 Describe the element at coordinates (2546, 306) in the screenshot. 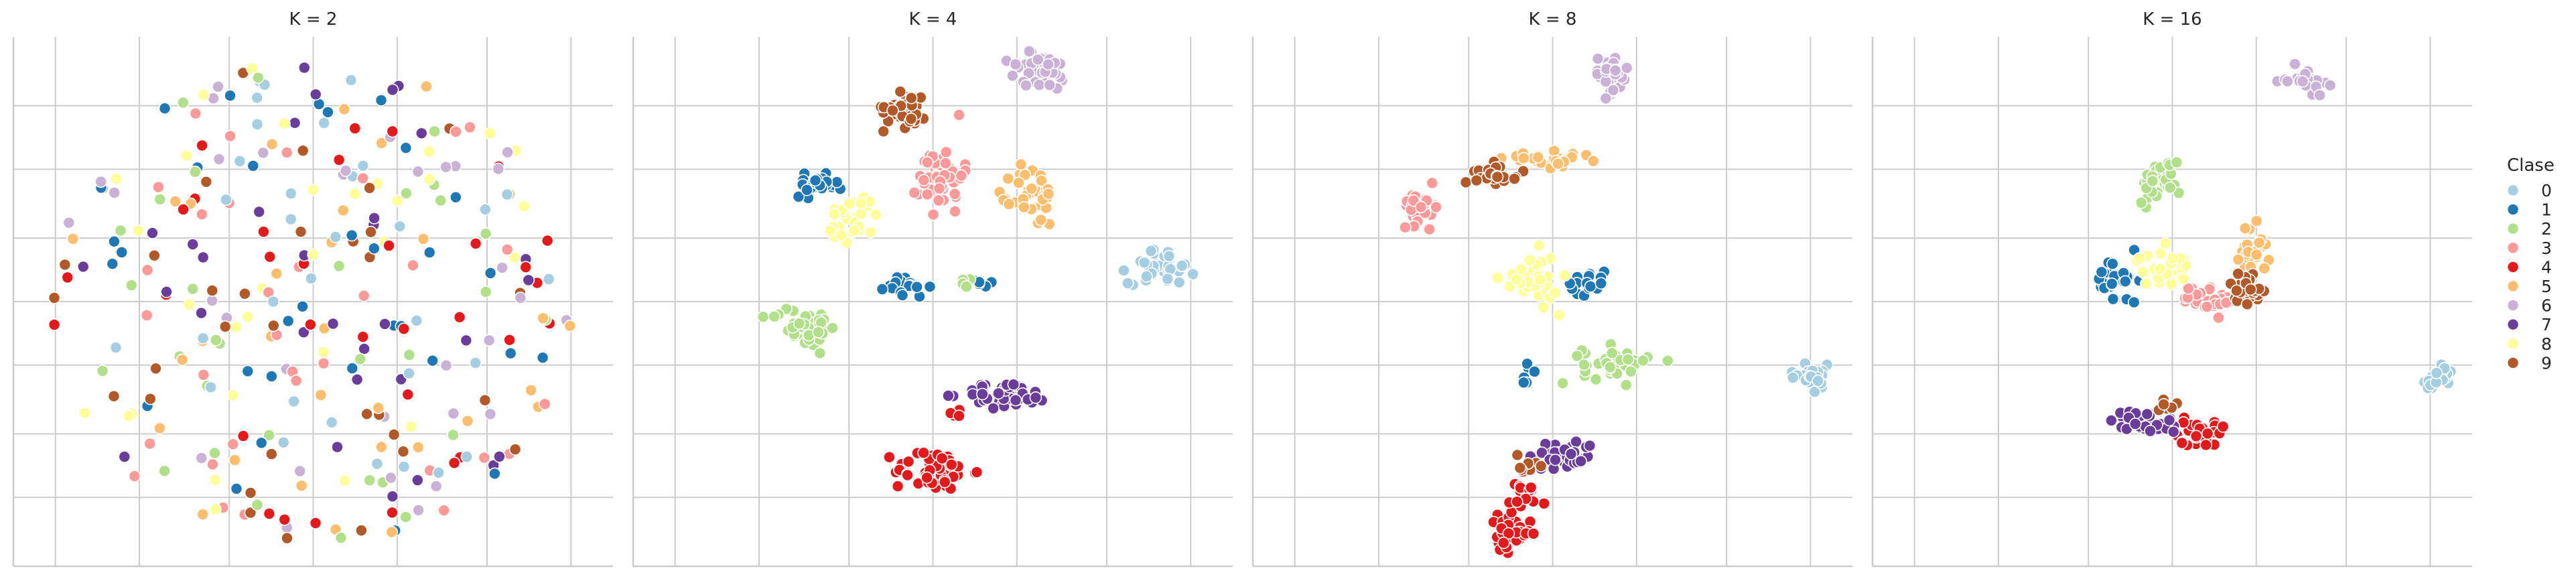

I see `legend-label: 6` at that location.